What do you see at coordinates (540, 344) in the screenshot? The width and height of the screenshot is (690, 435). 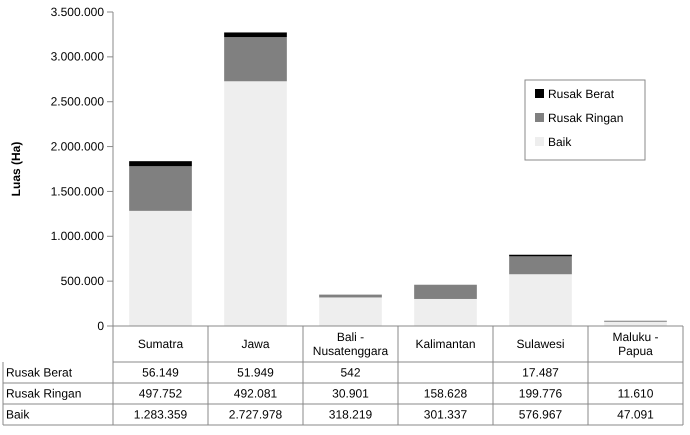 I see `x-tick-label: Sulawesi` at bounding box center [540, 344].